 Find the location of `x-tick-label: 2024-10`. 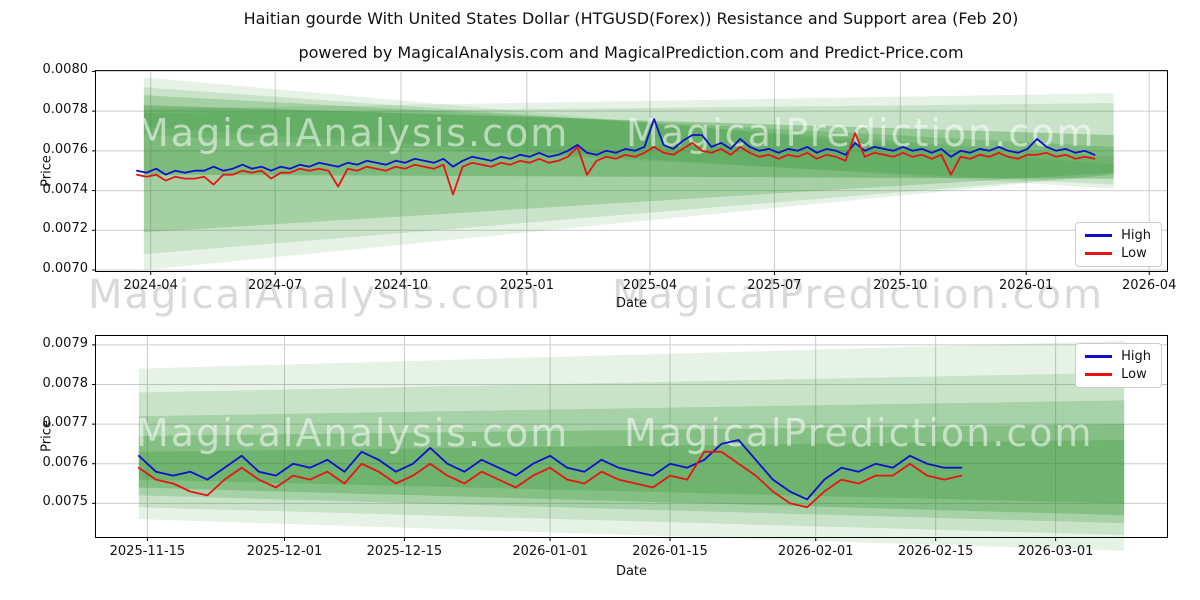

x-tick-label: 2024-10 is located at coordinates (401, 285).